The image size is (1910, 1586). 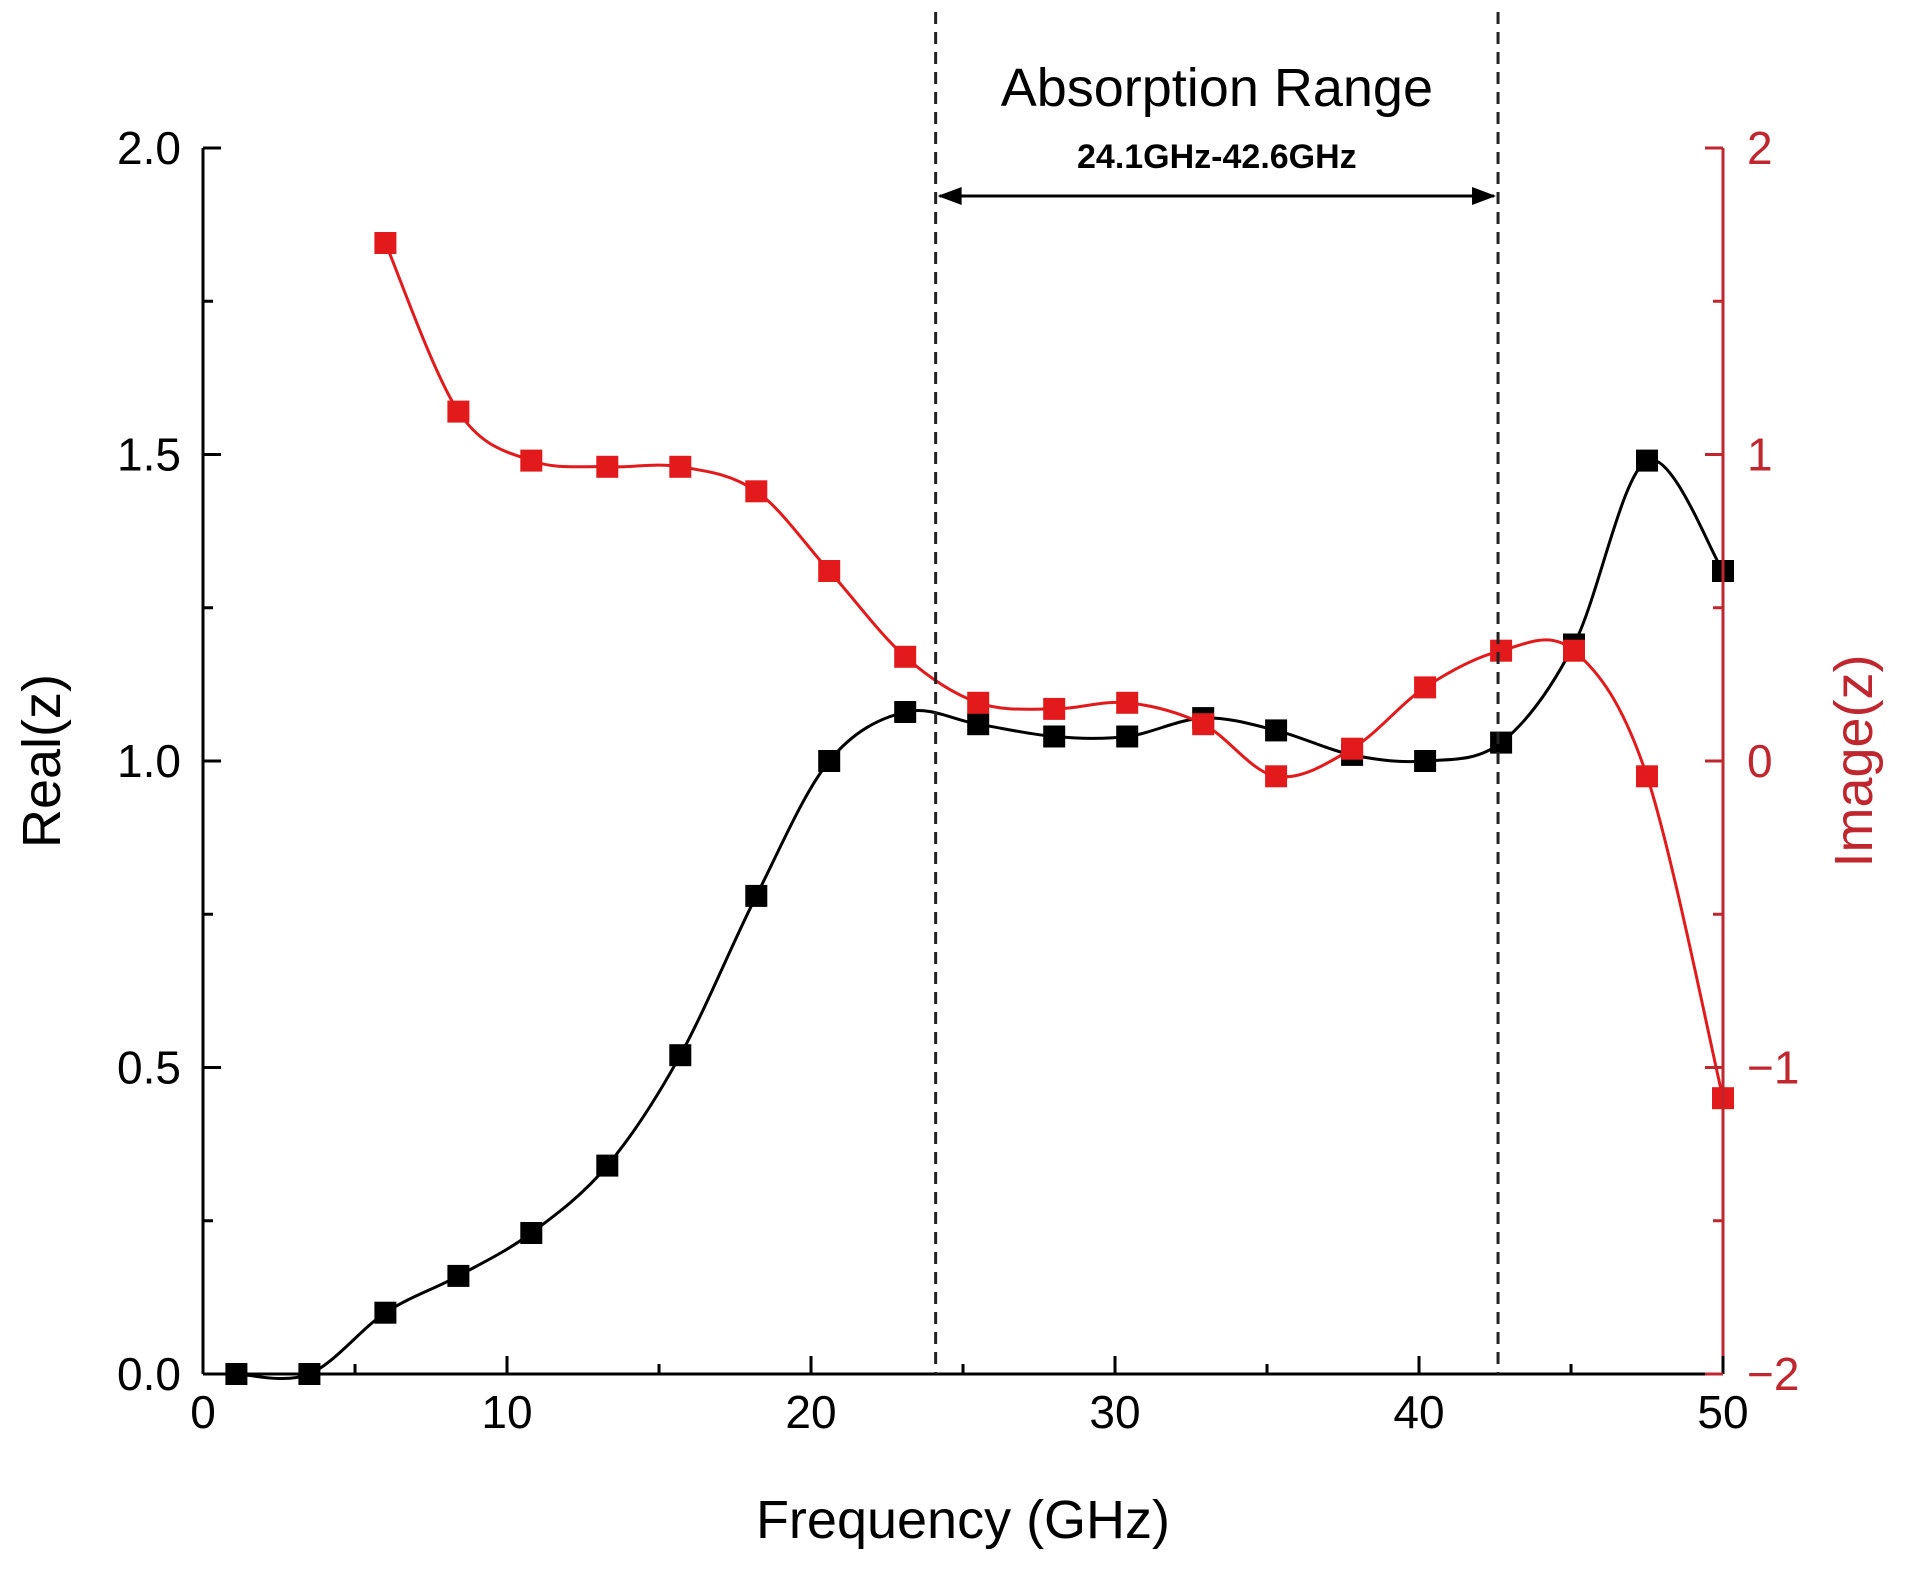 What do you see at coordinates (1114, 1412) in the screenshot?
I see `x-tick-label: 30` at bounding box center [1114, 1412].